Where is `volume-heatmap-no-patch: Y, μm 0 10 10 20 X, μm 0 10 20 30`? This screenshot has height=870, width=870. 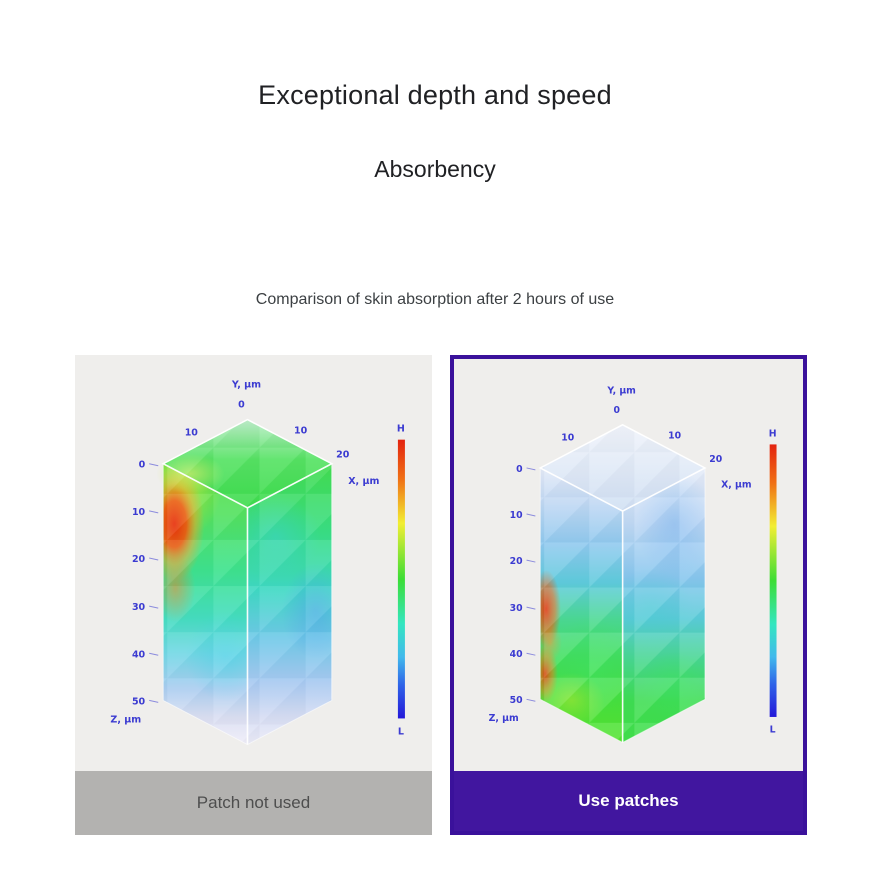
volume-heatmap-no-patch: Y, μm 0 10 10 20 X, μm 0 10 20 30 is located at coordinates (257, 563).